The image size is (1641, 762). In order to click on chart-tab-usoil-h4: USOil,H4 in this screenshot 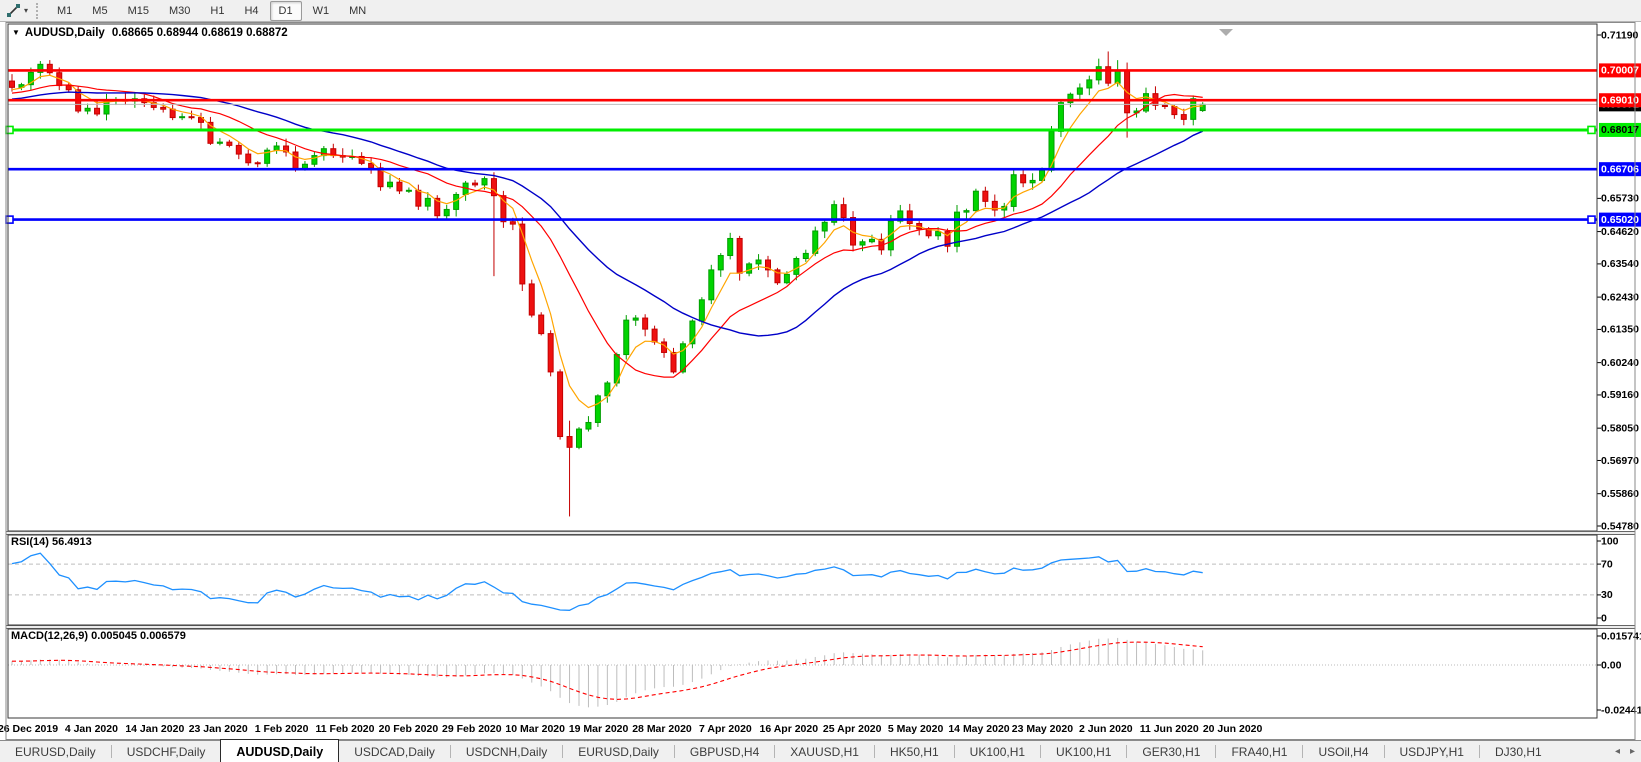, I will do `click(1343, 751)`.